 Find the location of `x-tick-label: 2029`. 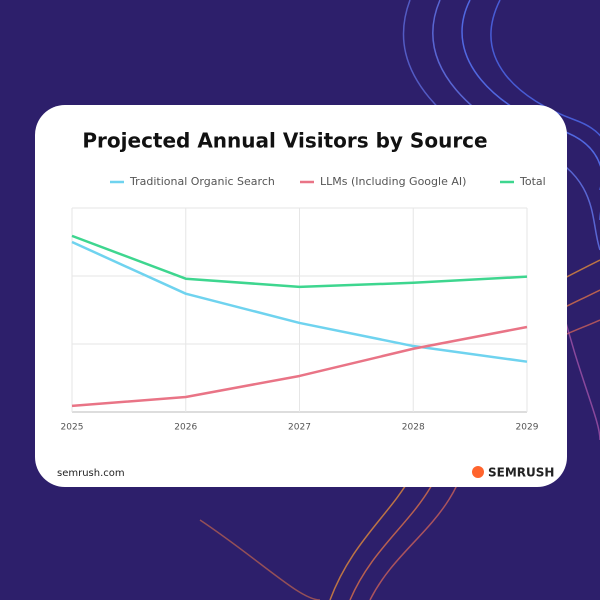

x-tick-label: 2029 is located at coordinates (527, 428).